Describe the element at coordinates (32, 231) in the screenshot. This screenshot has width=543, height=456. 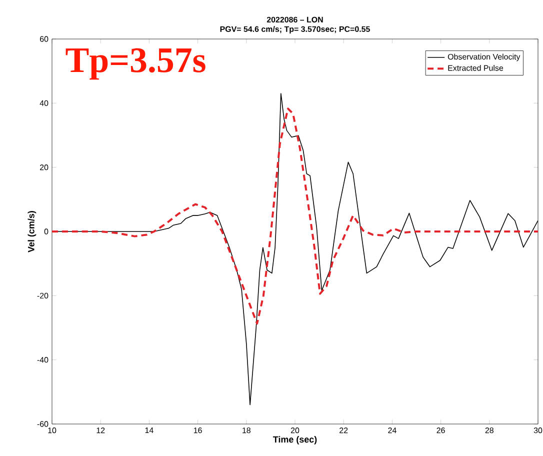
I see `y-axis-title: Vel (cm/s)` at that location.